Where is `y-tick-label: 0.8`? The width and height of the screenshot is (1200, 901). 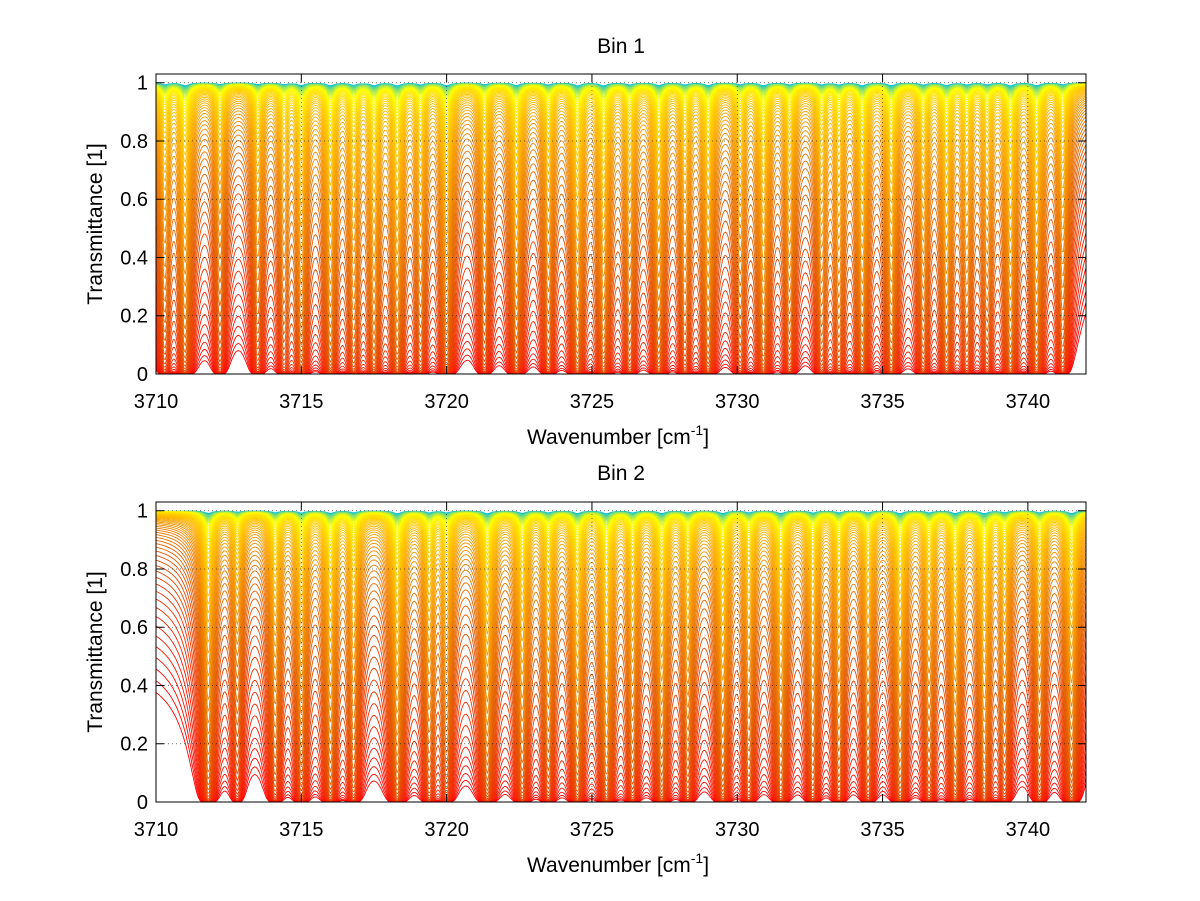
y-tick-label: 0.8 is located at coordinates (134, 142).